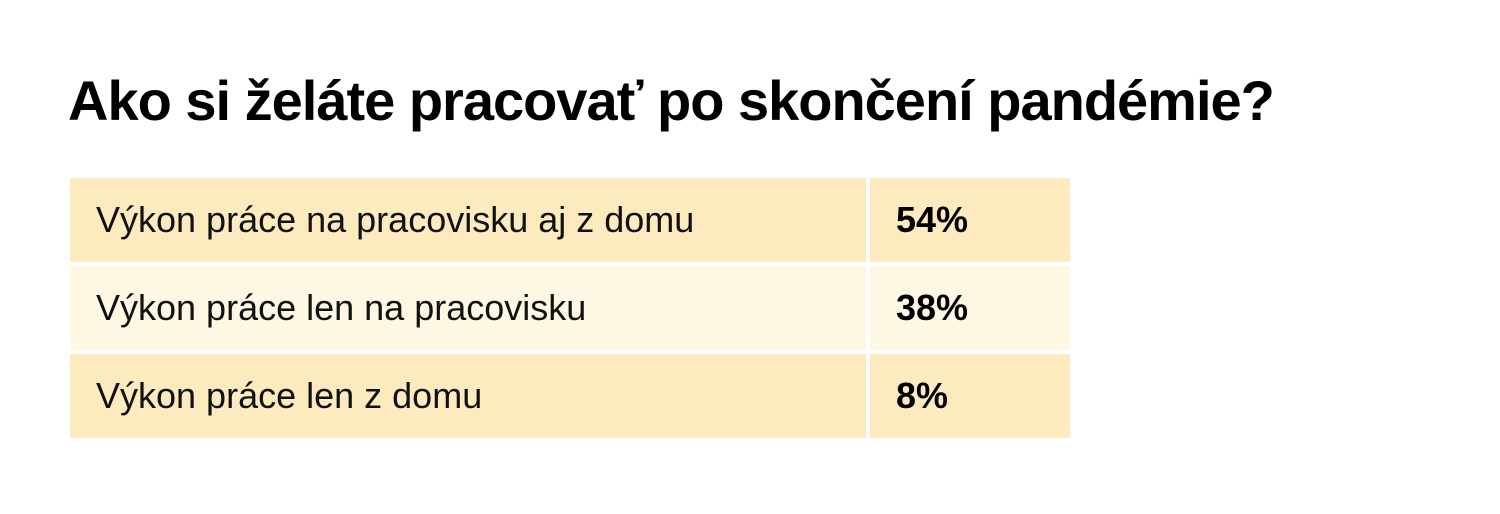 This screenshot has height=514, width=1500. I want to click on cell: 38%, so click(970, 308).